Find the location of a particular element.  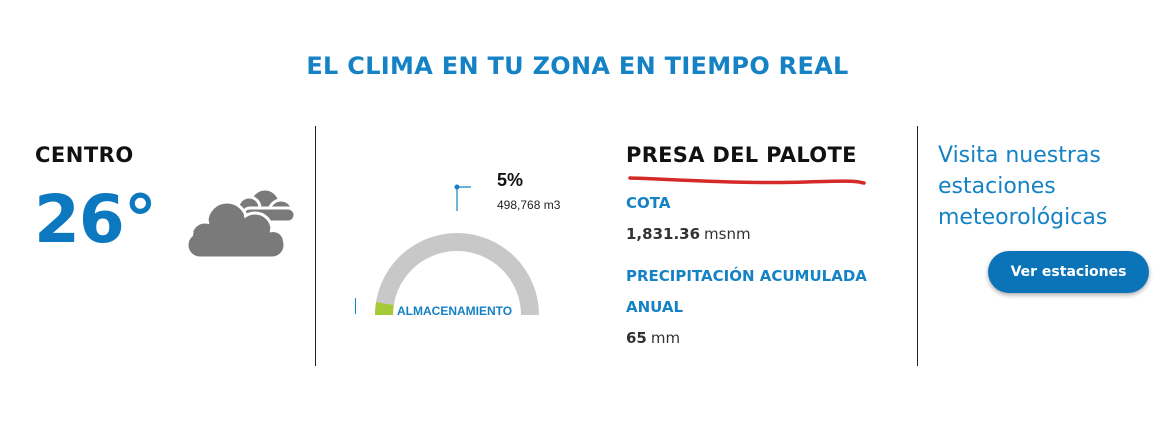

gauge-pointer is located at coordinates (463, 198).